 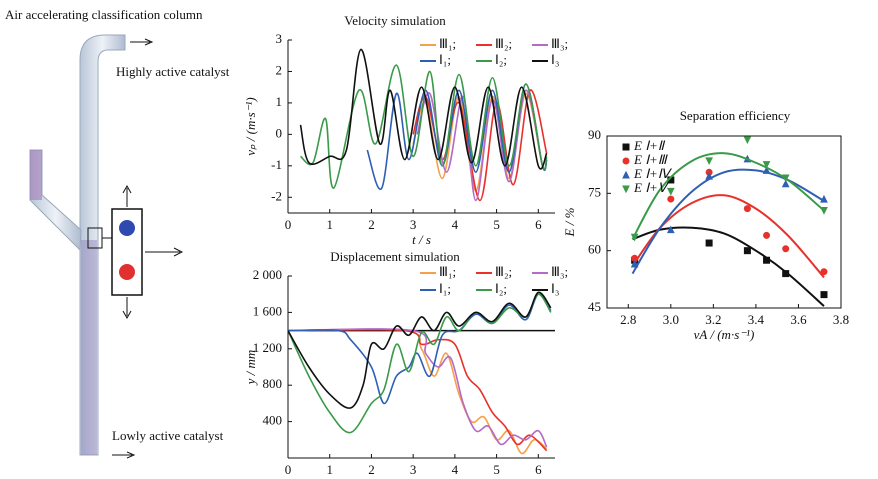 What do you see at coordinates (279, 101) in the screenshot?
I see `y-tick-label: 1` at bounding box center [279, 101].